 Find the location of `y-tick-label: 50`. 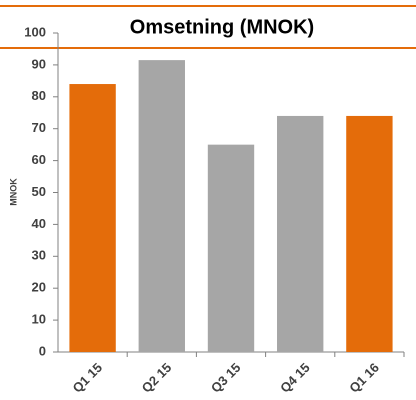

y-tick-label: 50 is located at coordinates (39, 191).